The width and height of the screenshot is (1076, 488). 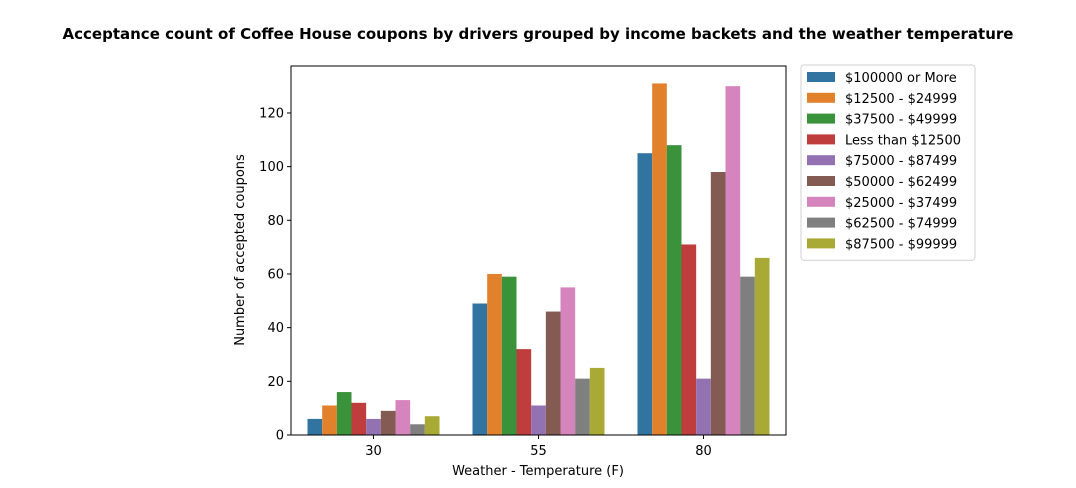 What do you see at coordinates (901, 161) in the screenshot?
I see `legend-label: $75000 - $87499` at bounding box center [901, 161].